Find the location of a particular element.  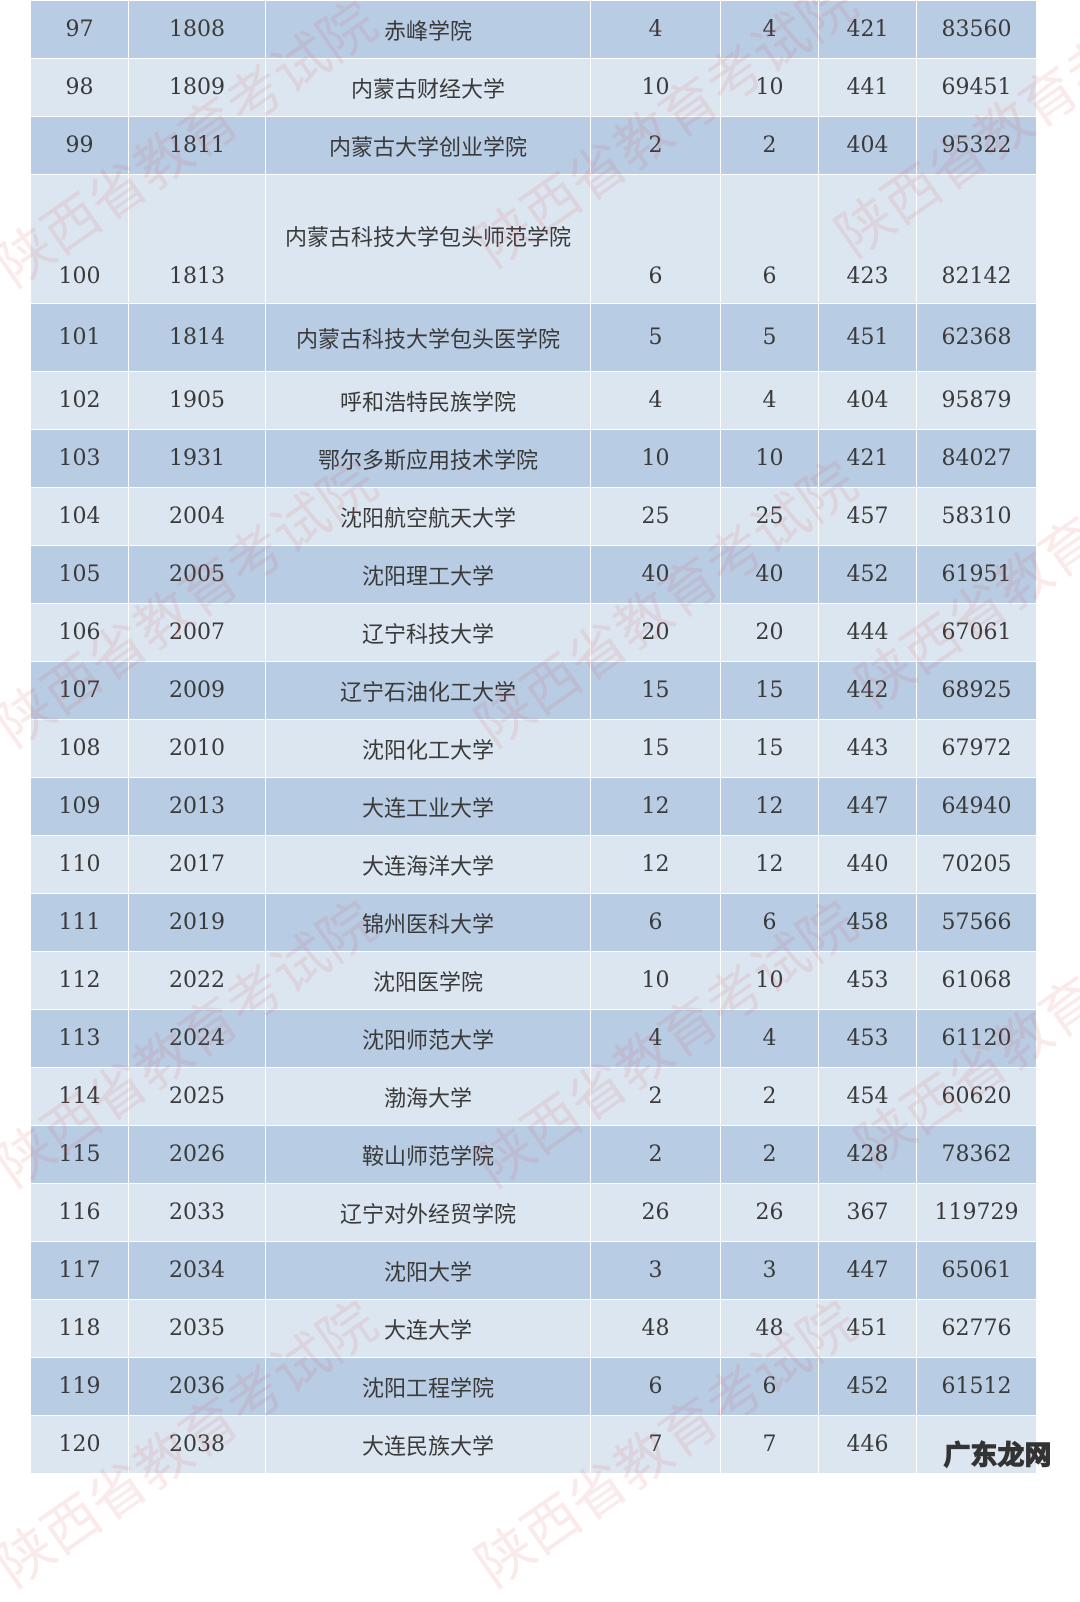

cell-rank: 58310 is located at coordinates (976, 516).